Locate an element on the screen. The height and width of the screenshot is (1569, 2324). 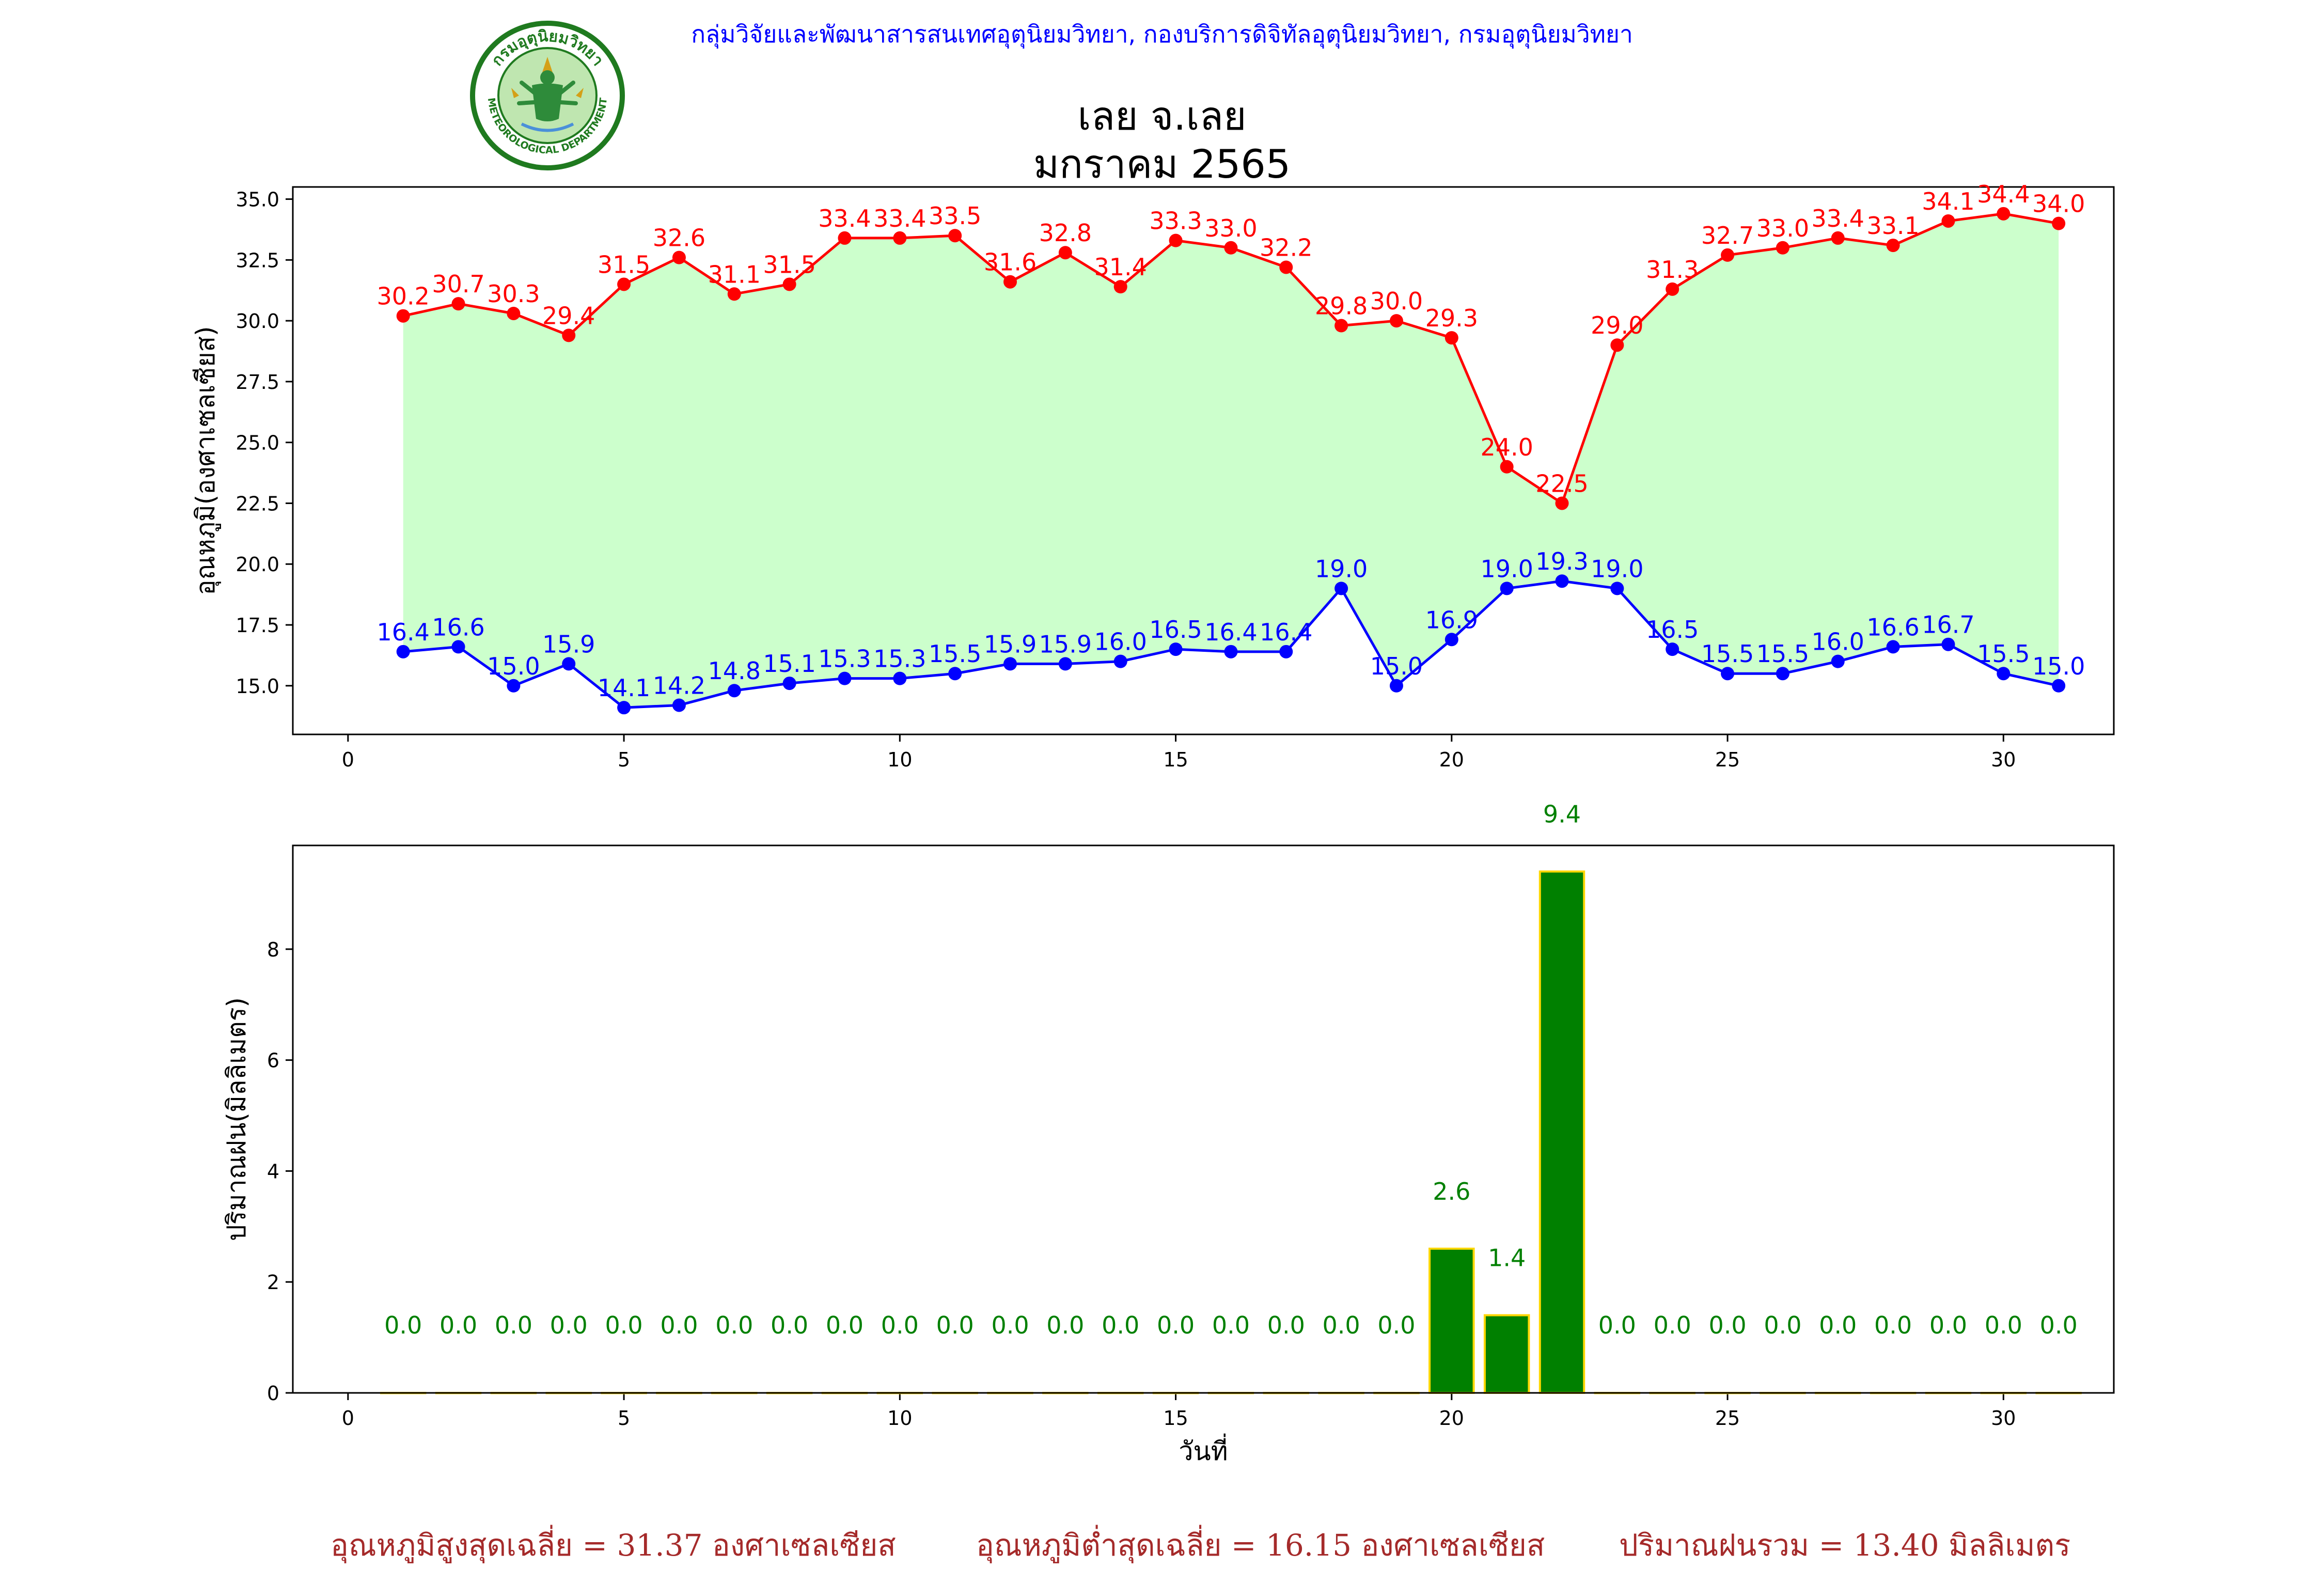
temp-max-label-23: 29.0 is located at coordinates (1617, 325).